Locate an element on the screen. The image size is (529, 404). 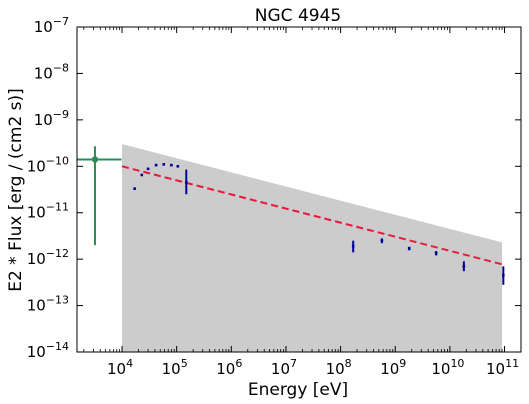
x-tick-label: 10⁷ is located at coordinates (284, 367).